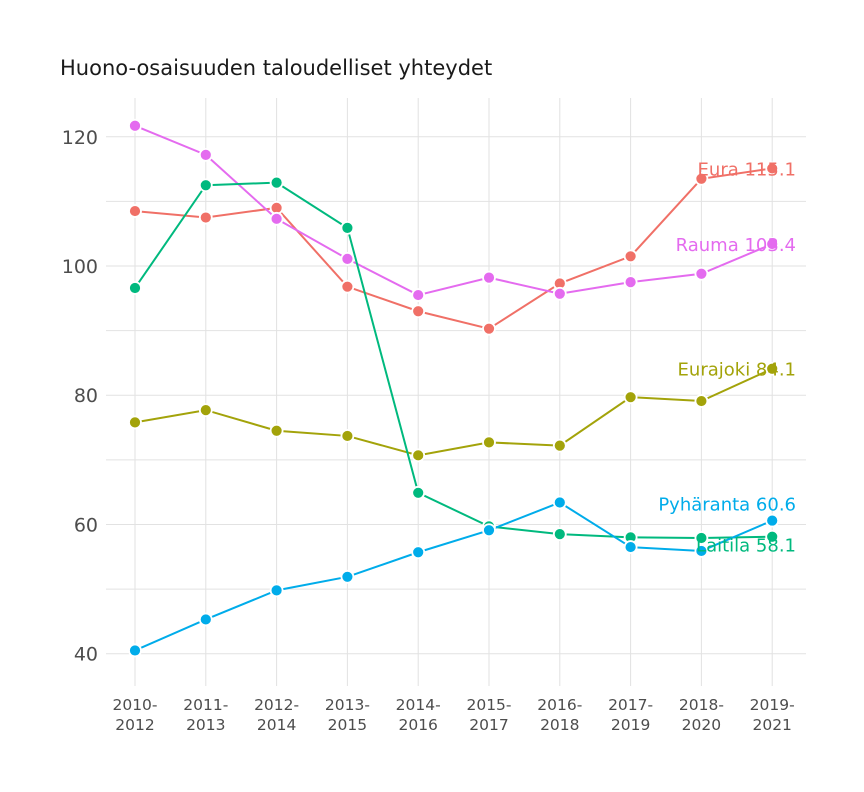 This screenshot has width=864, height=792. What do you see at coordinates (86, 525) in the screenshot?
I see `y-tick-label: 60` at bounding box center [86, 525].